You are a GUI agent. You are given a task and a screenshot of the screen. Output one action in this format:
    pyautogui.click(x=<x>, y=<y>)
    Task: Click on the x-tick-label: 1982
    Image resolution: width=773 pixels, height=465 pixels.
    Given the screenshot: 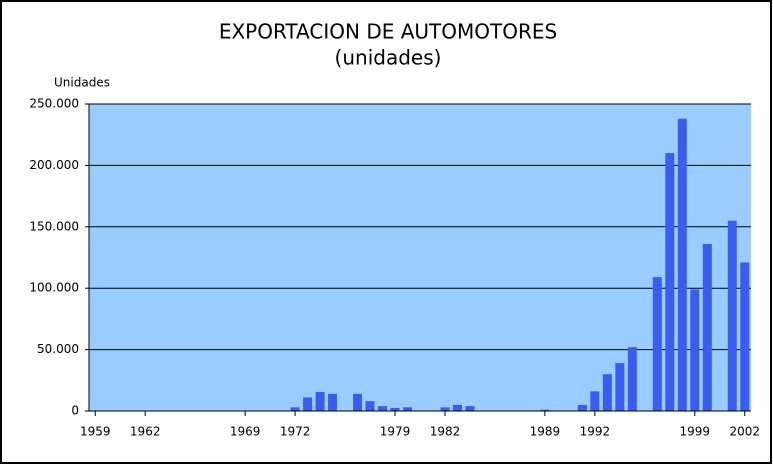 What is the action you would take?
    pyautogui.click(x=445, y=432)
    